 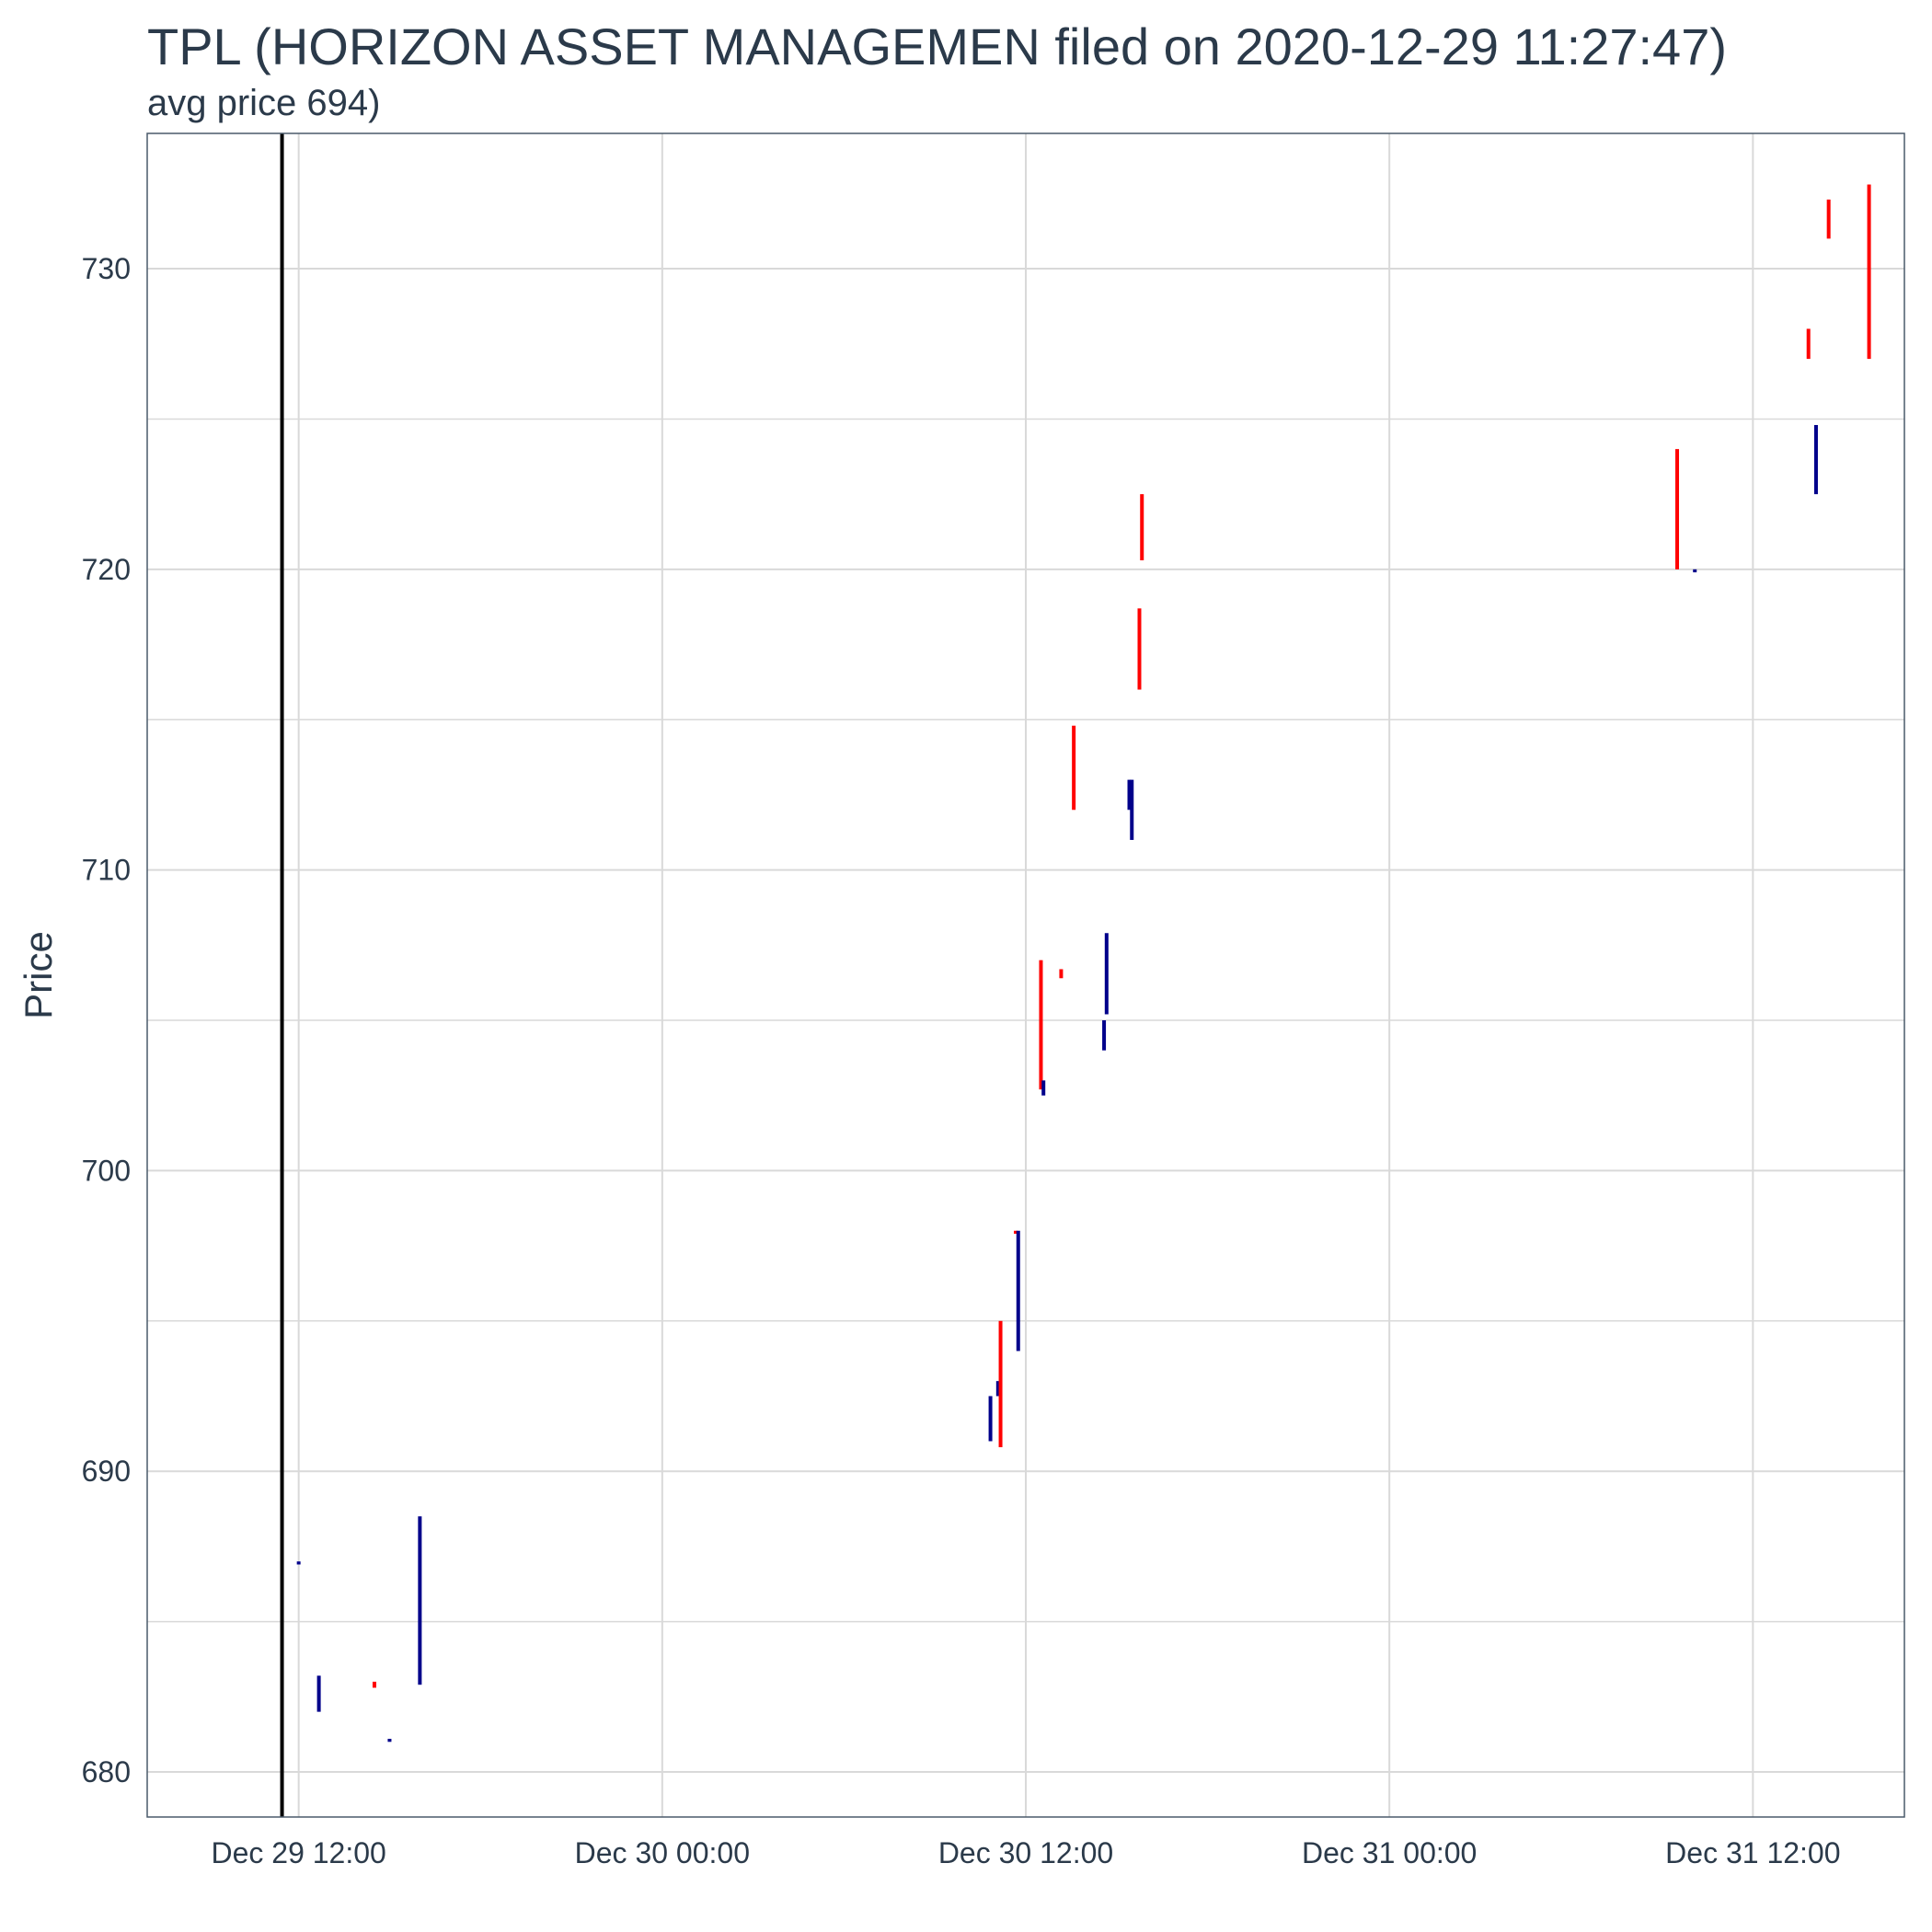 What do you see at coordinates (1752, 1852) in the screenshot?
I see `x-tick-label: Dec 31 12:00` at bounding box center [1752, 1852].